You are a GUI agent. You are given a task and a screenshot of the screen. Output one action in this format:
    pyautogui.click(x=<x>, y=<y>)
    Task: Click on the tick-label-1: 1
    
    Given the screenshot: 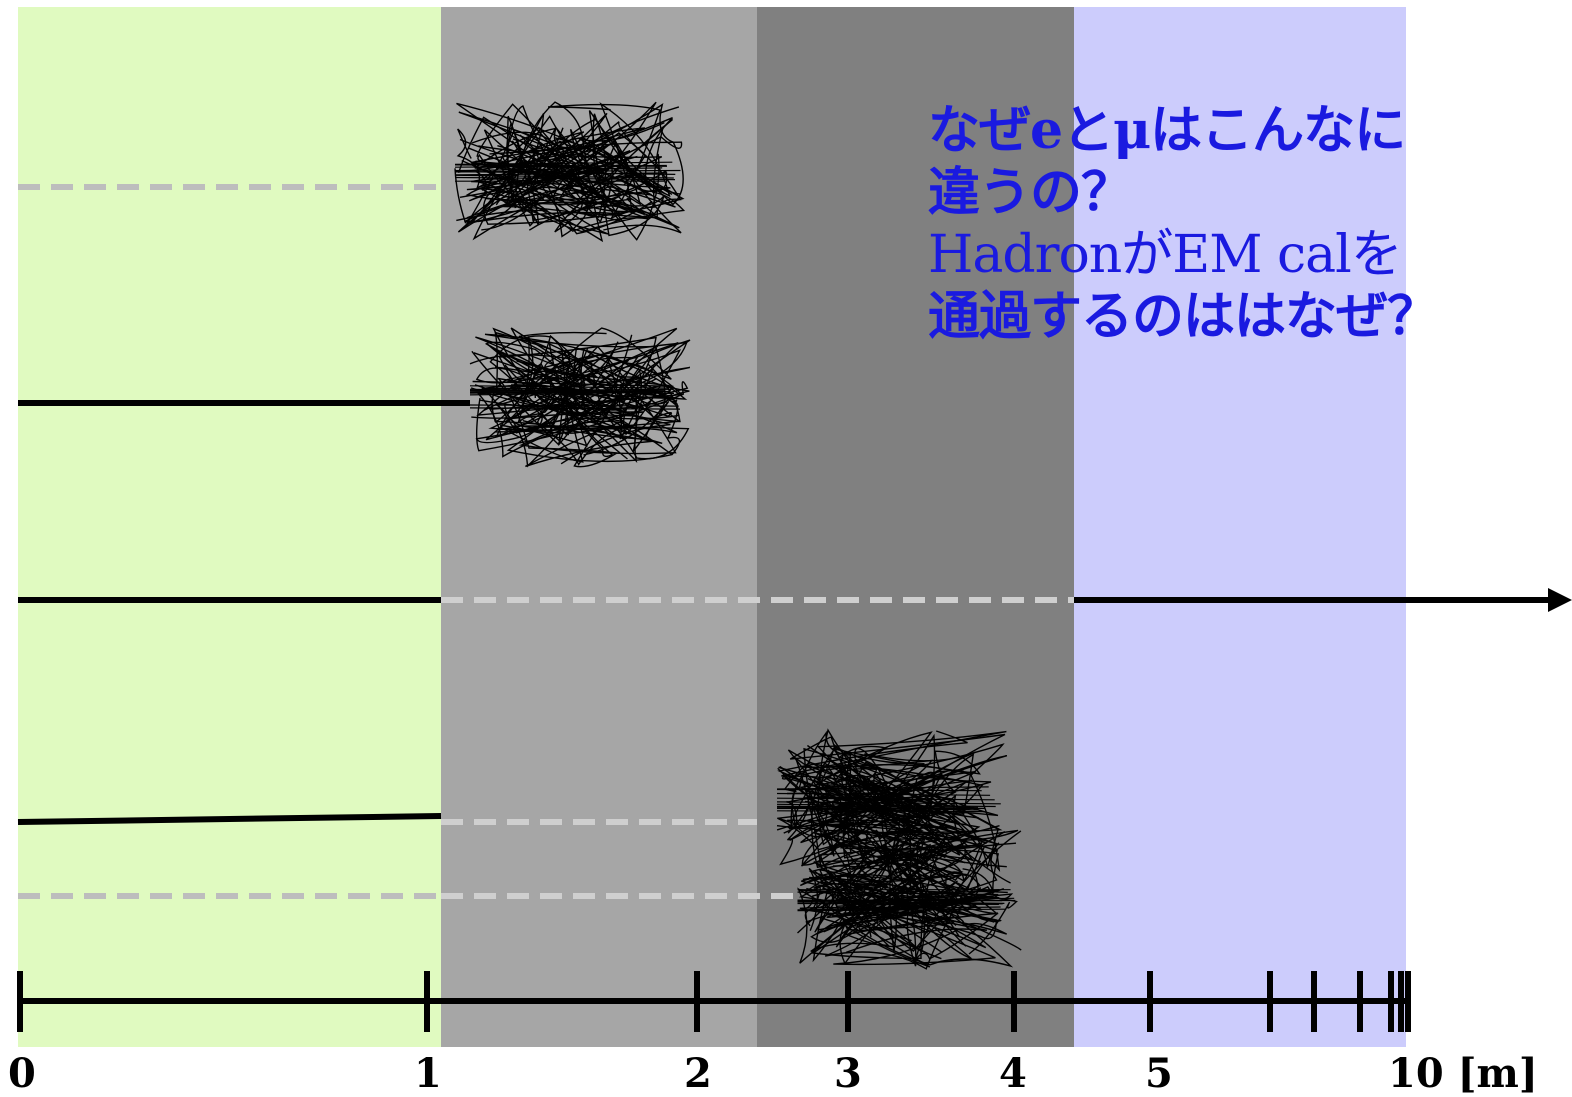 What is the action you would take?
    pyautogui.click(x=428, y=1073)
    